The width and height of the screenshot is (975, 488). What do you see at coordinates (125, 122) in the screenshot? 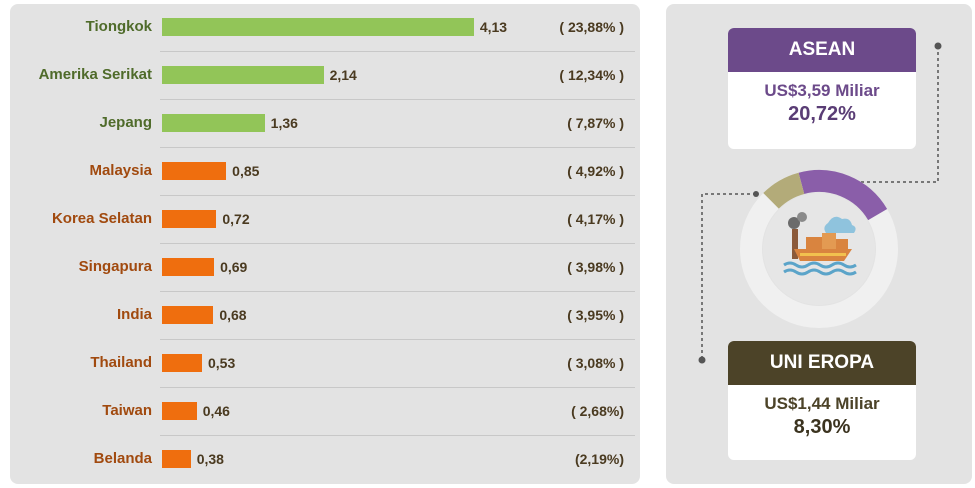
I see `bar-label: Jepang` at bounding box center [125, 122].